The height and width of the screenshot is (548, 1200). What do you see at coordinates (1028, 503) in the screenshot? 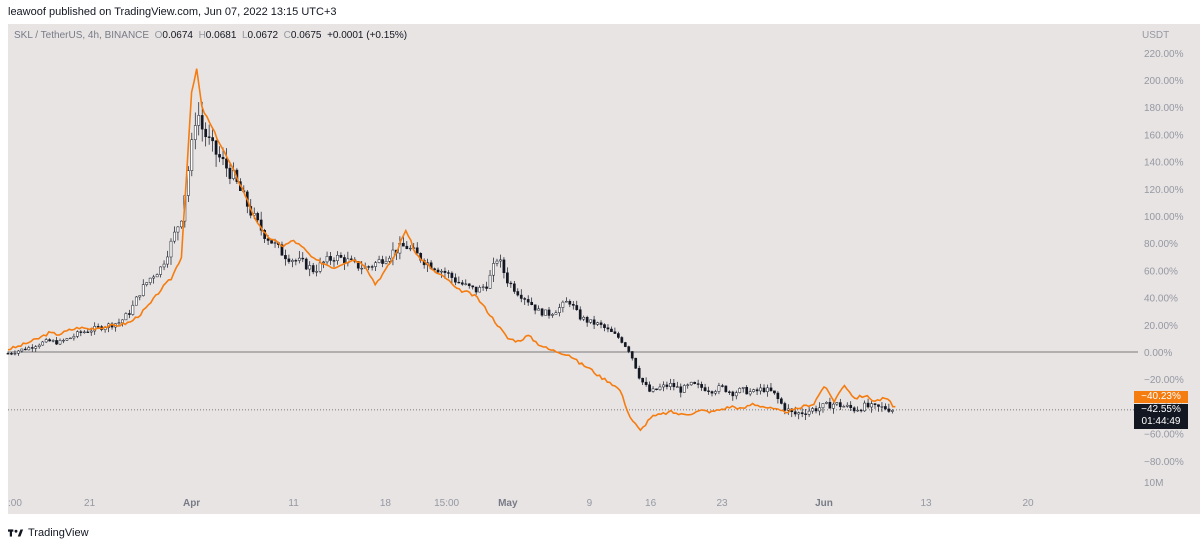
I see `x-tick-label: 20` at bounding box center [1028, 503].